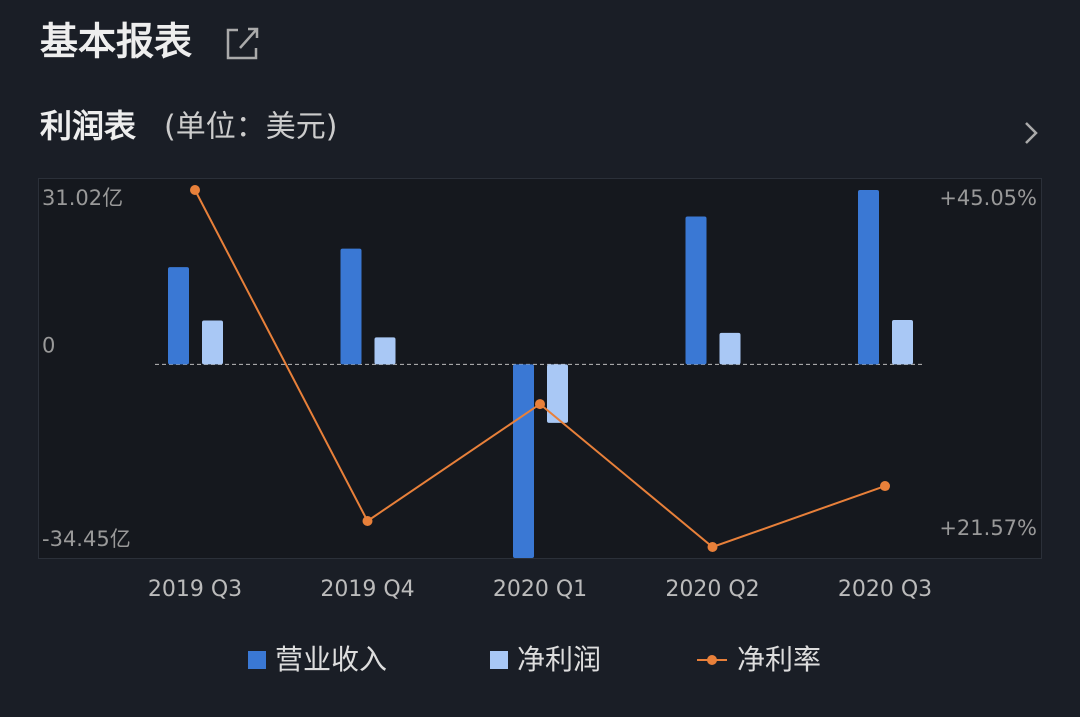  What do you see at coordinates (250, 127) in the screenshot?
I see `section-unit: (单位：美元)` at bounding box center [250, 127].